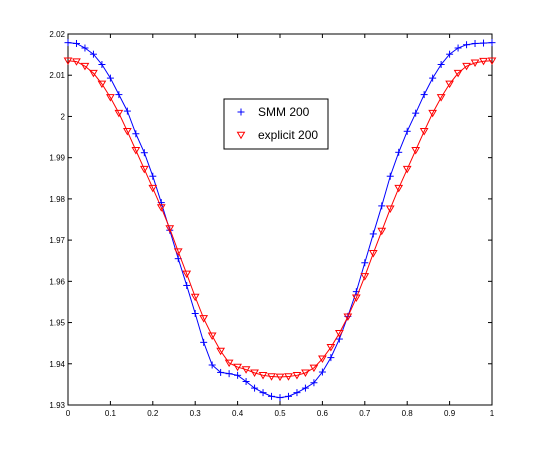 The height and width of the screenshot is (454, 544). Describe the element at coordinates (111, 413) in the screenshot. I see `x-tick-label: 0.1` at that location.